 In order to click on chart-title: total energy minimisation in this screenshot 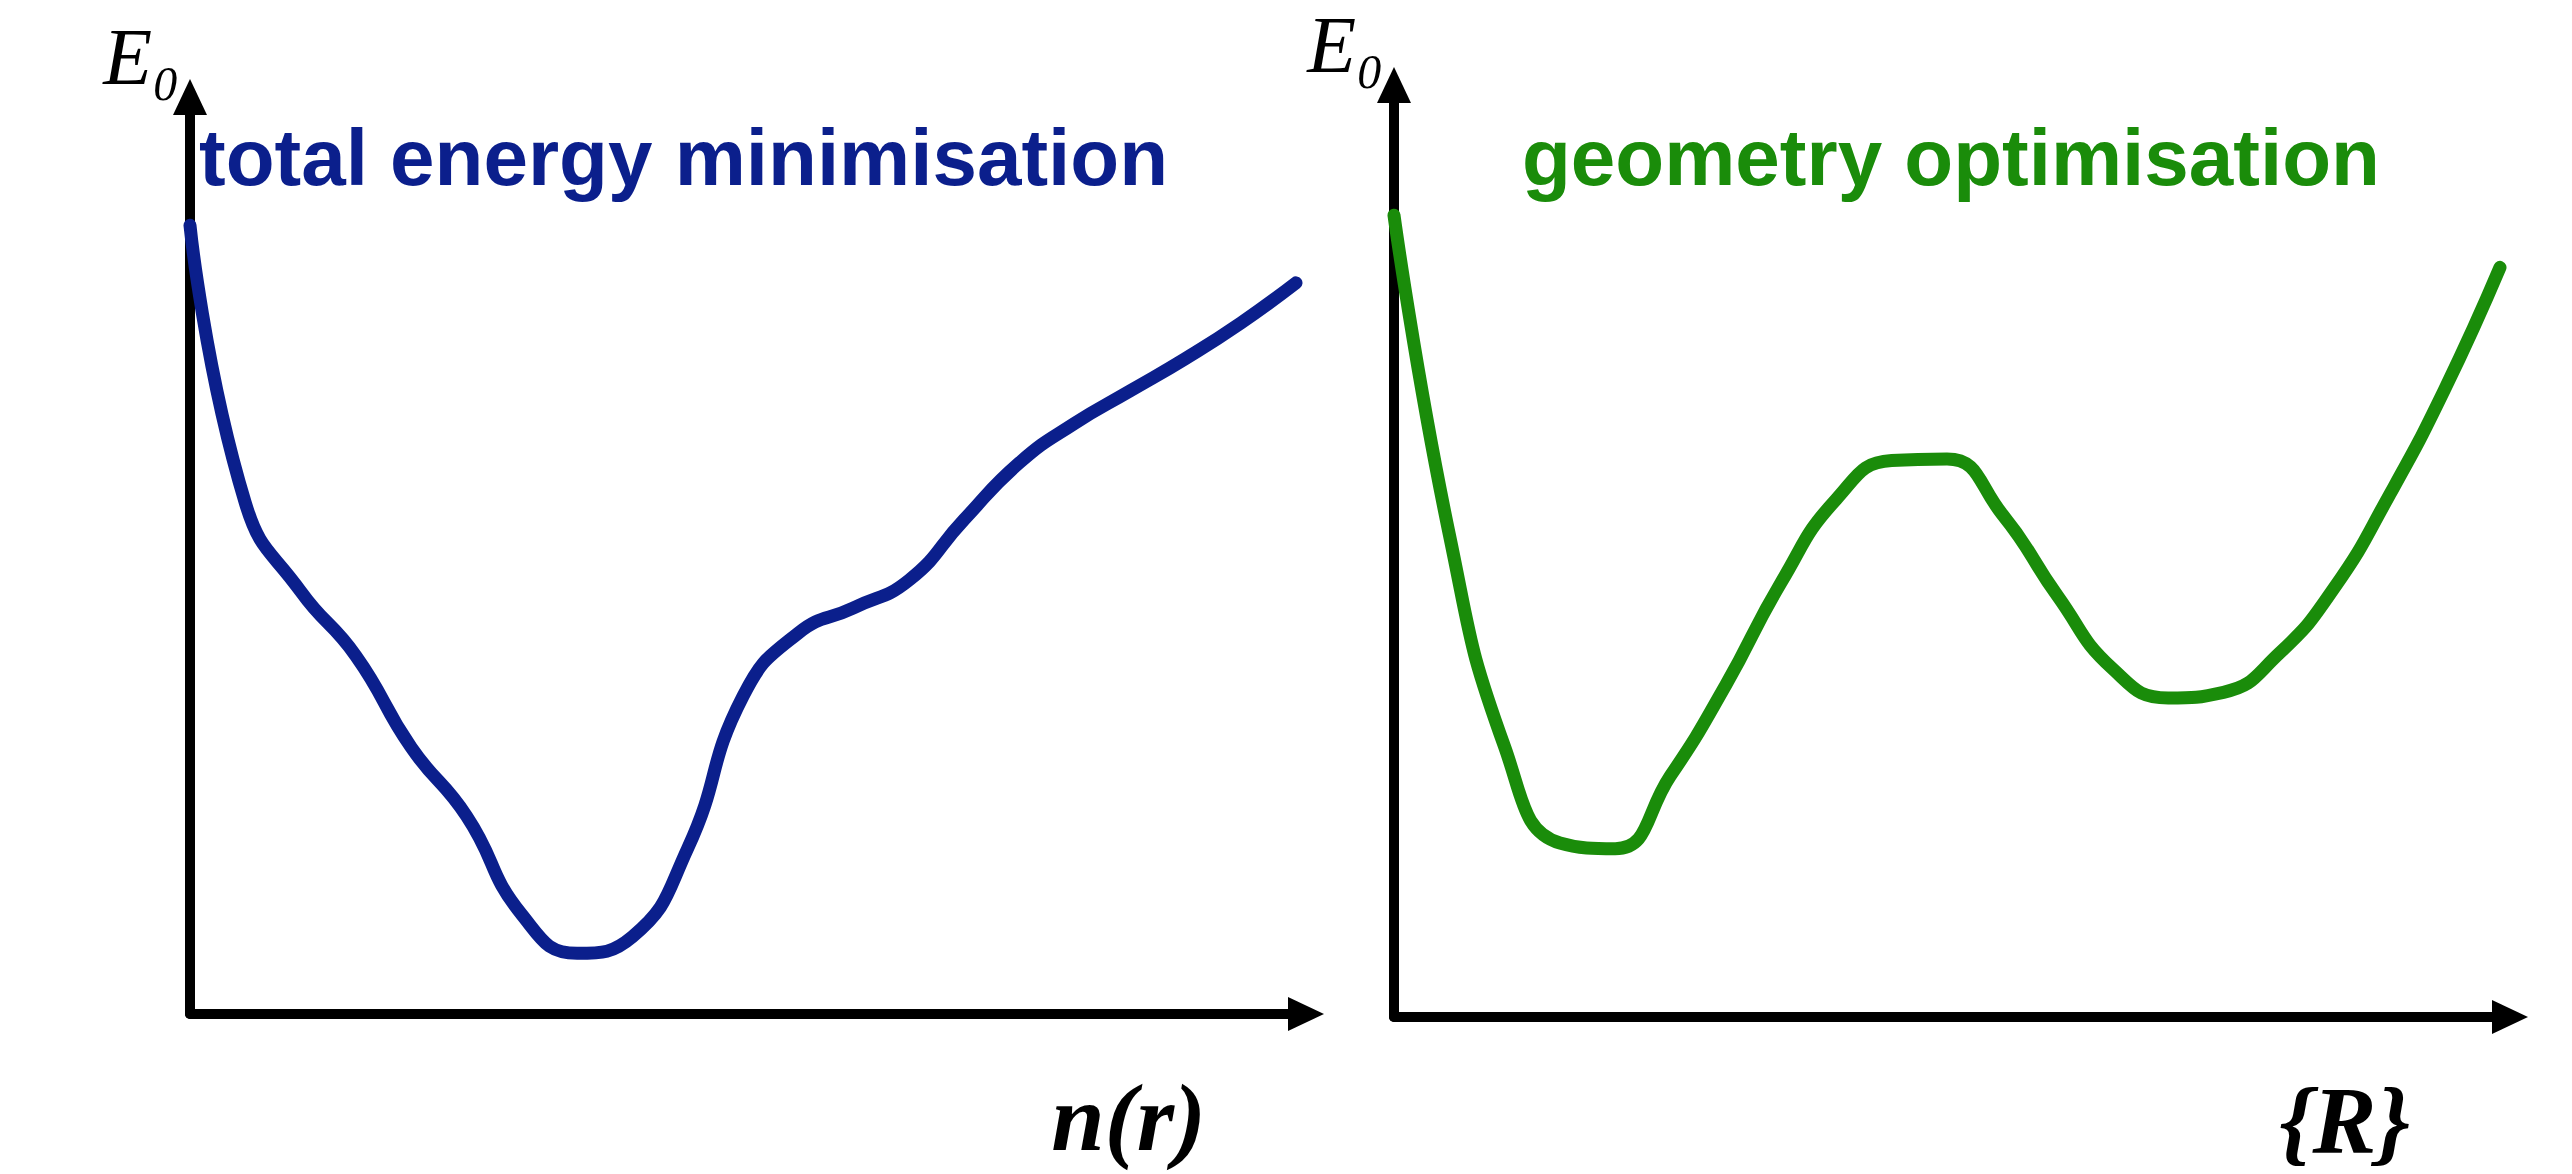, I will do `click(684, 157)`.